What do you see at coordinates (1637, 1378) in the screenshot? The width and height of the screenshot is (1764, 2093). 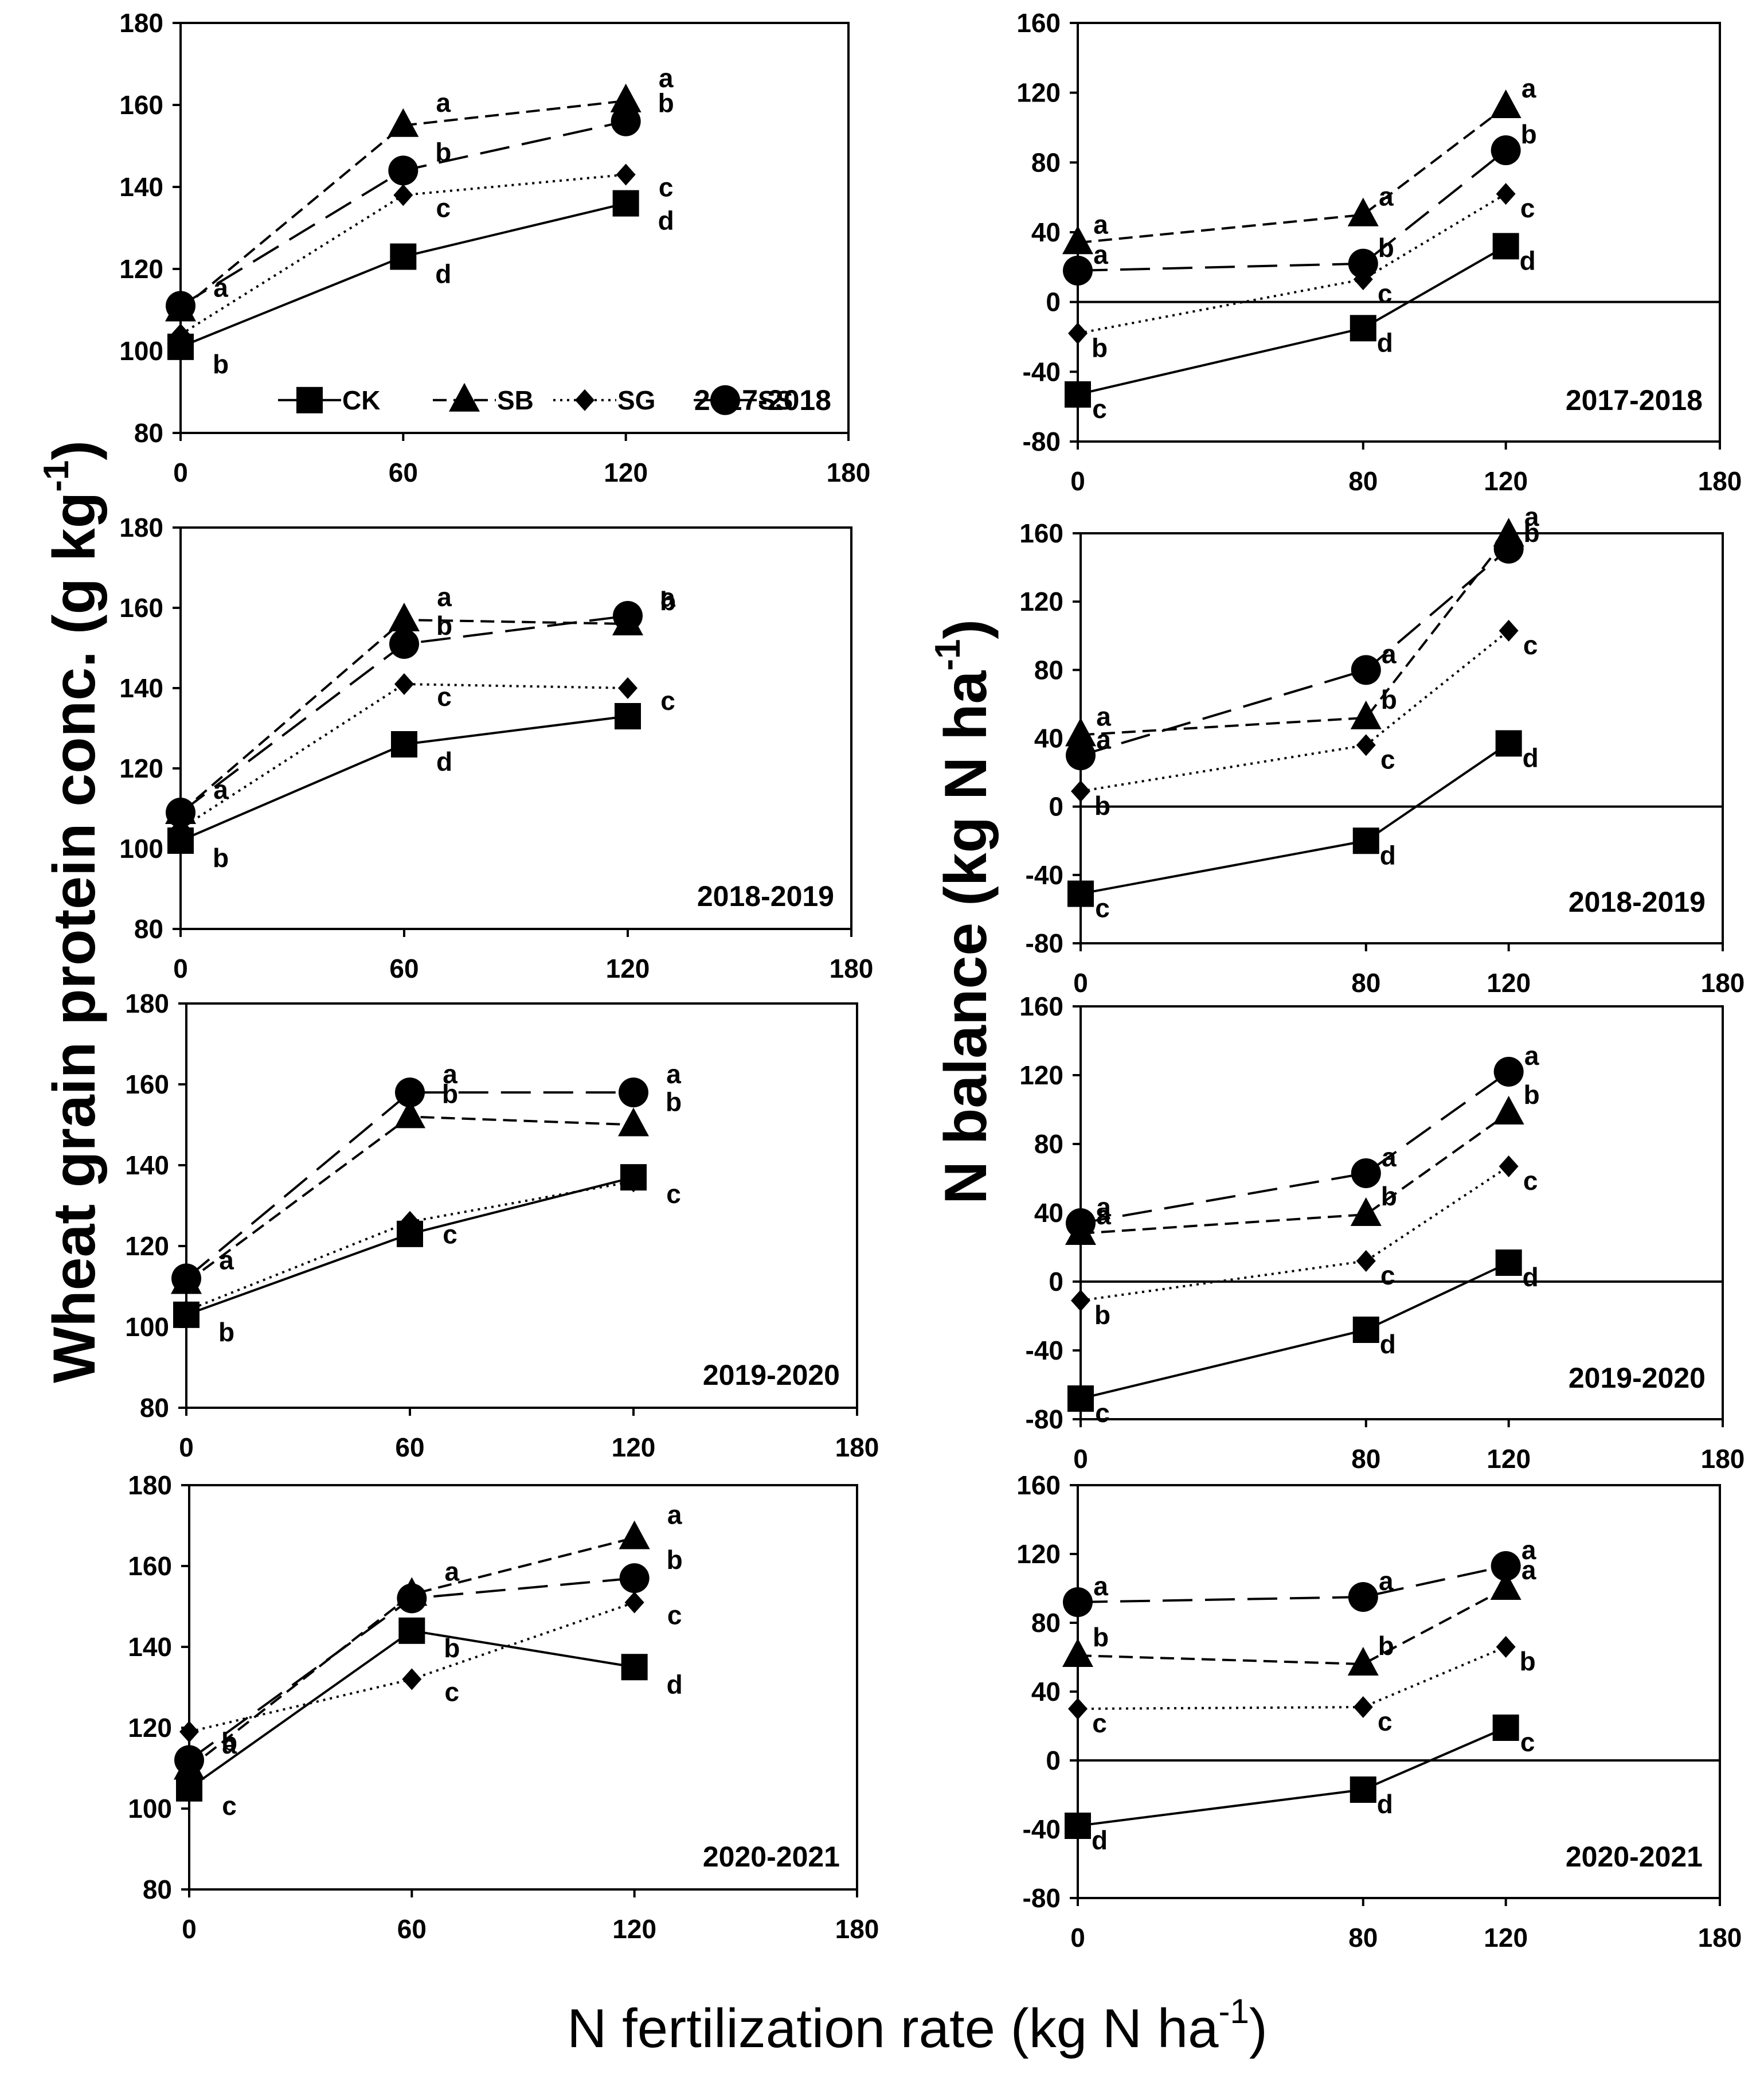 I see `year-label: 2019-2020` at bounding box center [1637, 1378].